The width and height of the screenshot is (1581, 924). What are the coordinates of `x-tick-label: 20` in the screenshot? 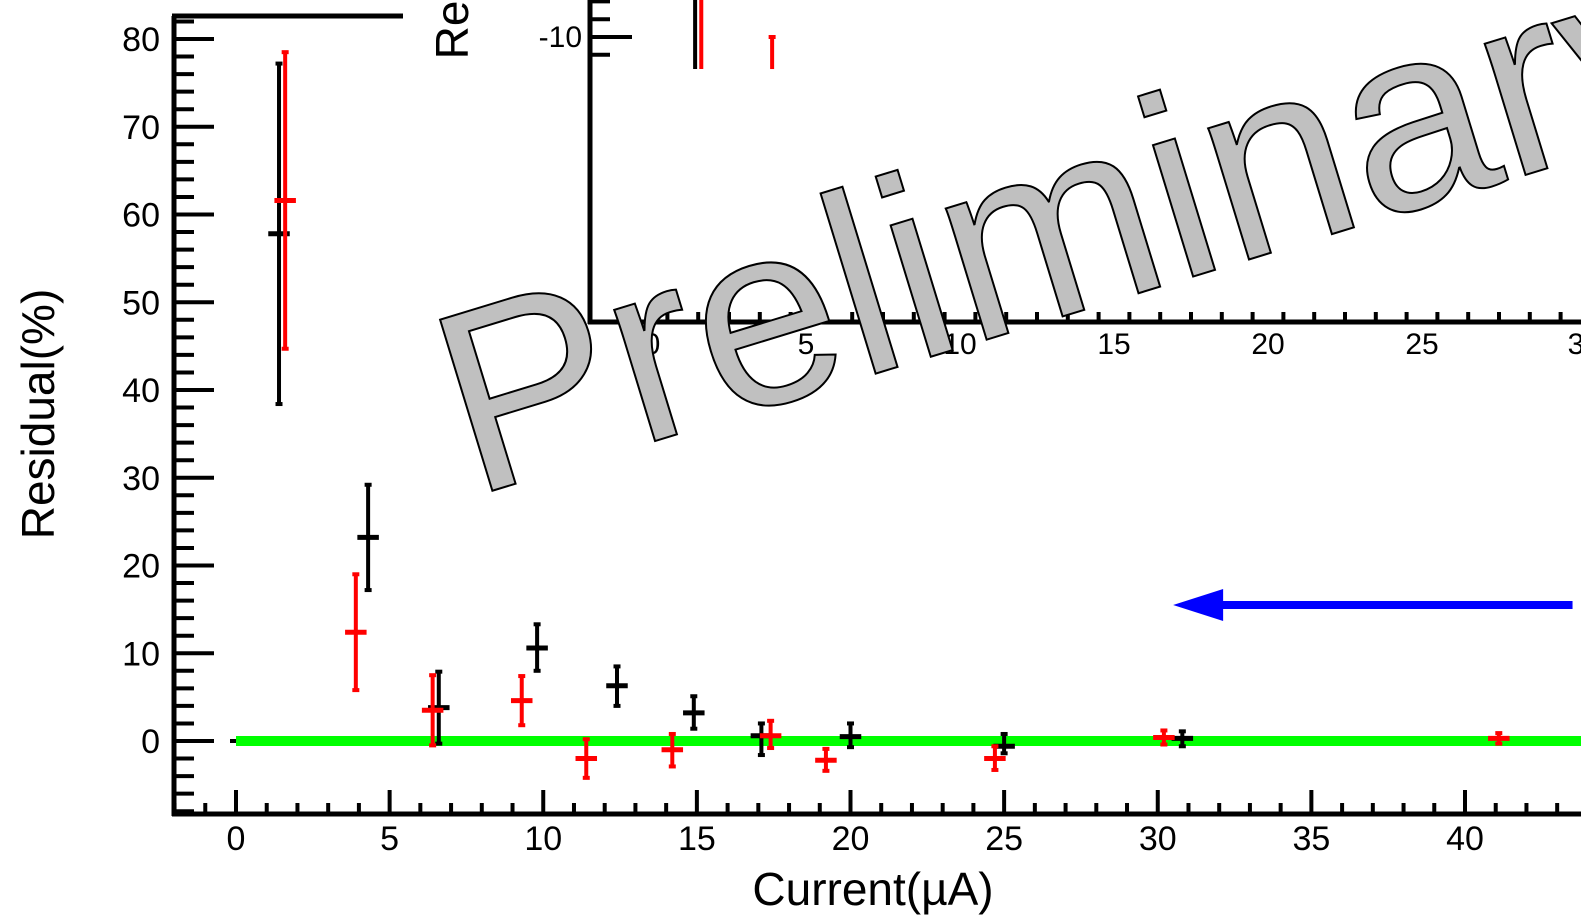 It's located at (851, 839).